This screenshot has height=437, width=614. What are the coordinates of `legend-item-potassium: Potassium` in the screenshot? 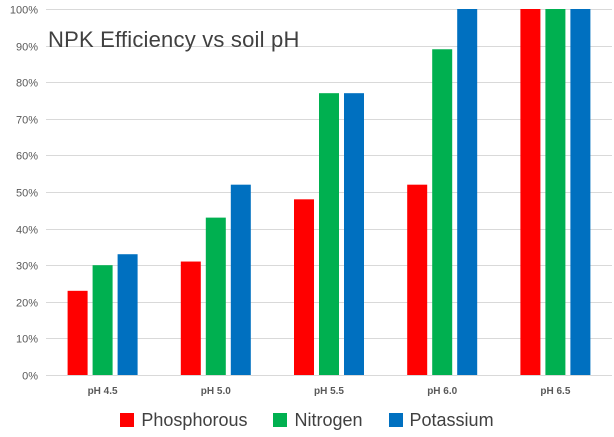 It's located at (441, 420).